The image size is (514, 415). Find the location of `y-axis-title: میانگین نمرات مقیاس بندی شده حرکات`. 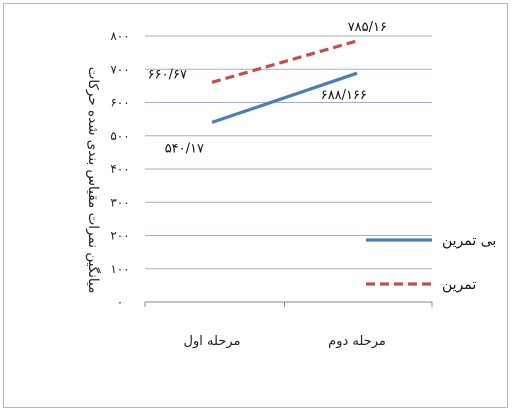

y-axis-title: میانگین نمرات مقیاس بندی شده حرکات is located at coordinates (93, 180).